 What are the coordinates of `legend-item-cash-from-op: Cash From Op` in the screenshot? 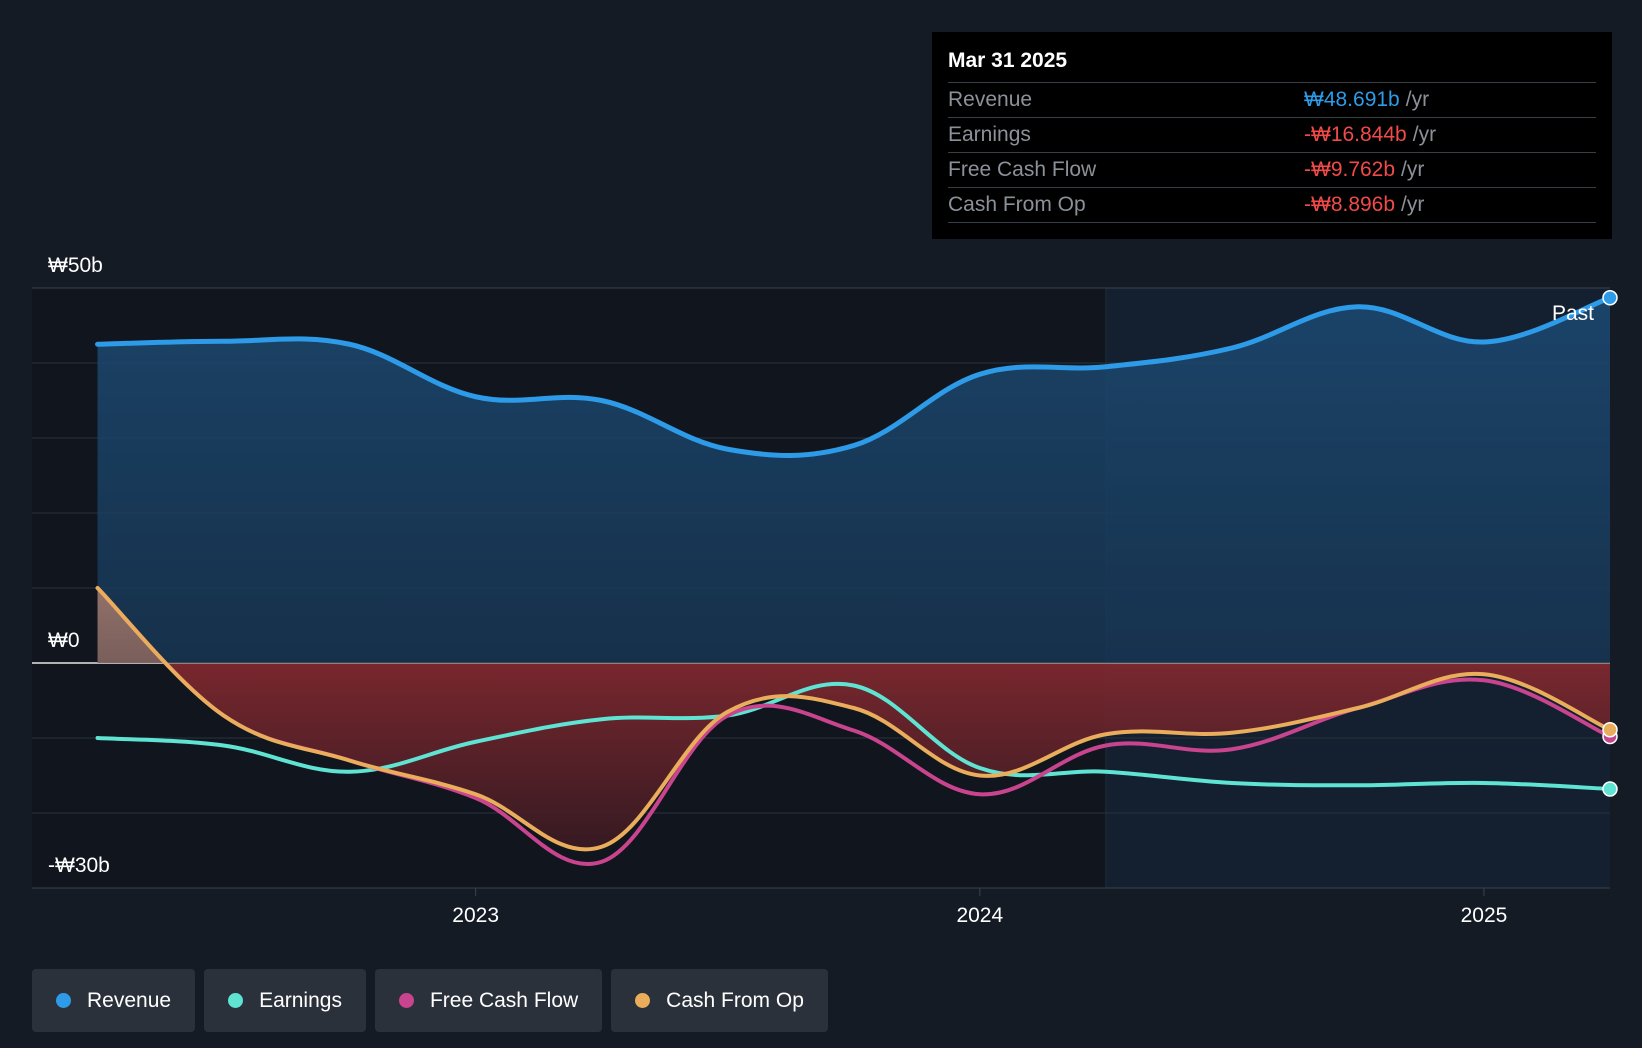 It's located at (719, 1000).